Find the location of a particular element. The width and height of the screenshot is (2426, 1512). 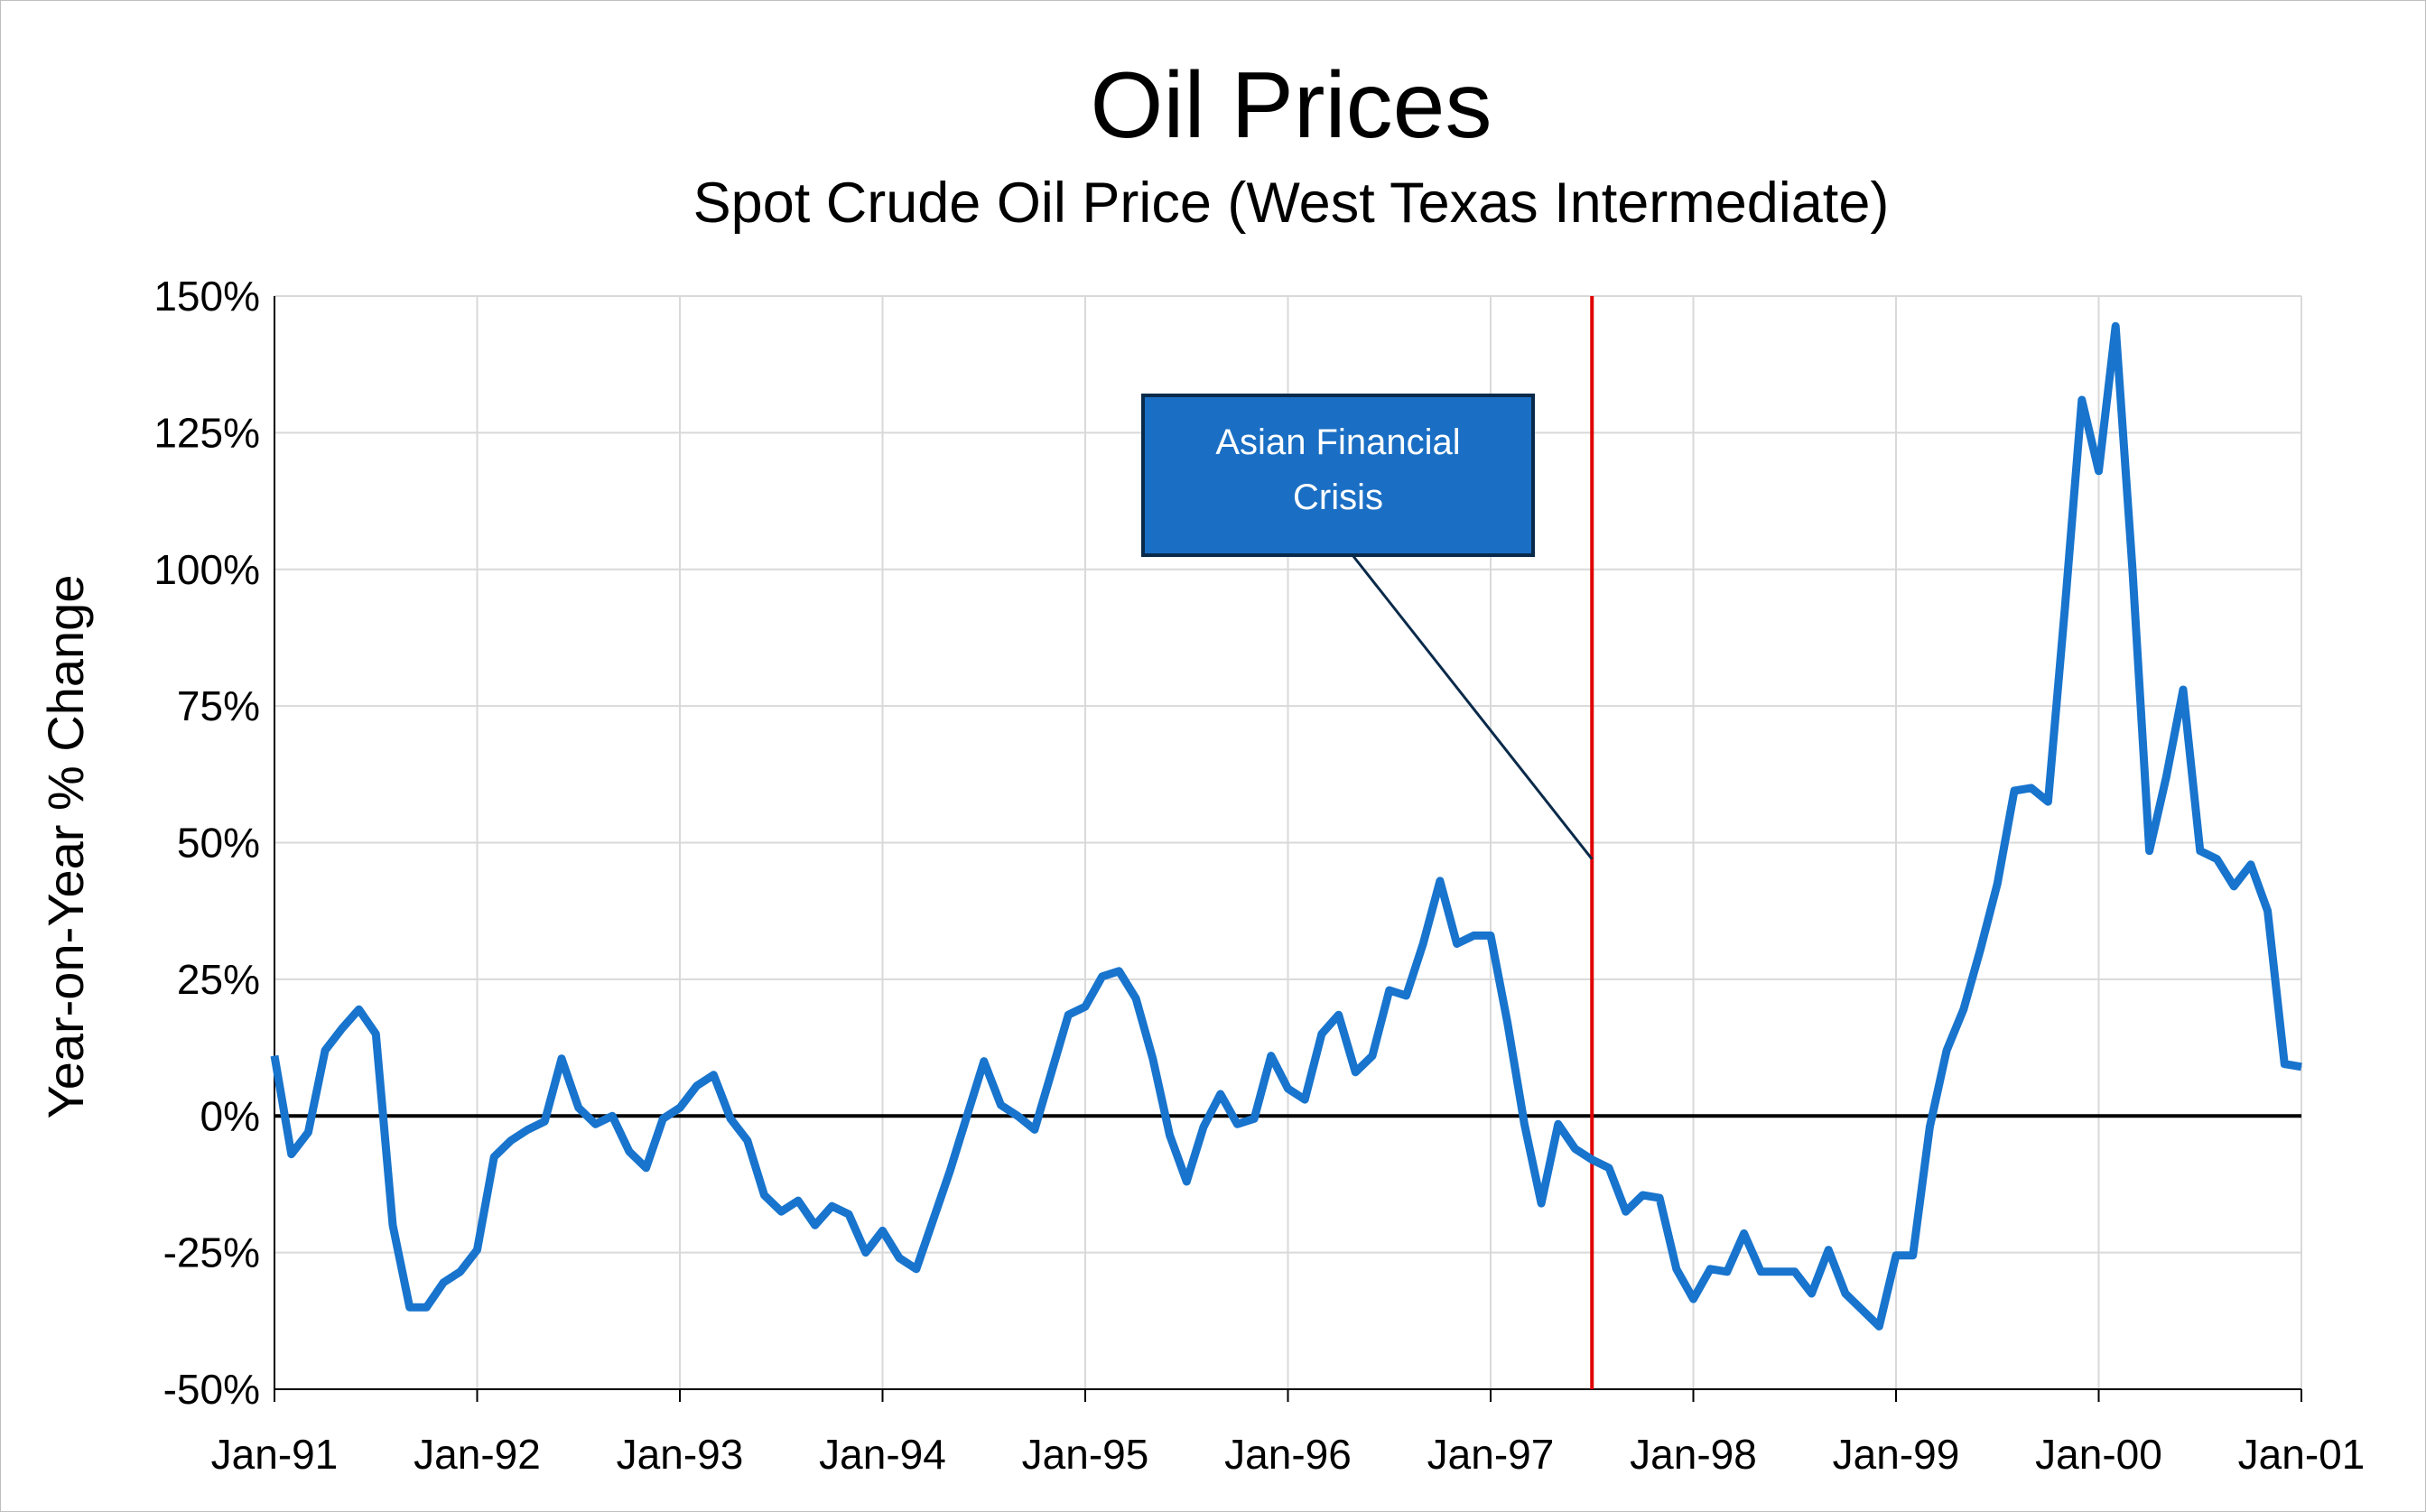

x-tick-label: Jan-94 is located at coordinates (882, 1454).